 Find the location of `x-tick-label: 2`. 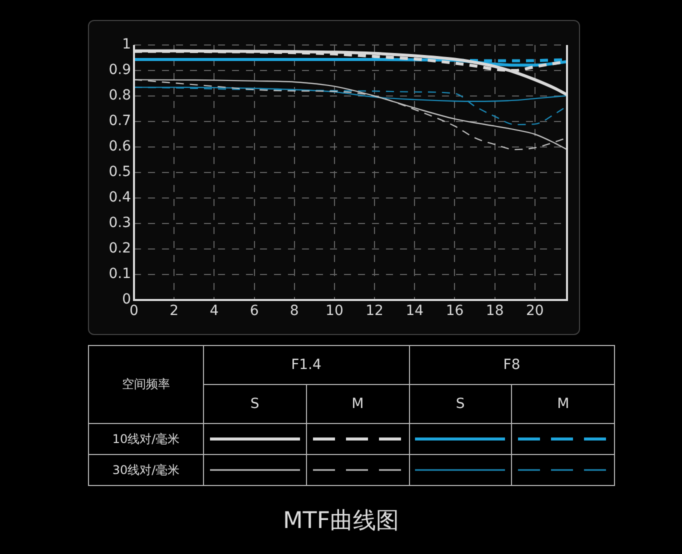

x-tick-label: 2 is located at coordinates (174, 311).